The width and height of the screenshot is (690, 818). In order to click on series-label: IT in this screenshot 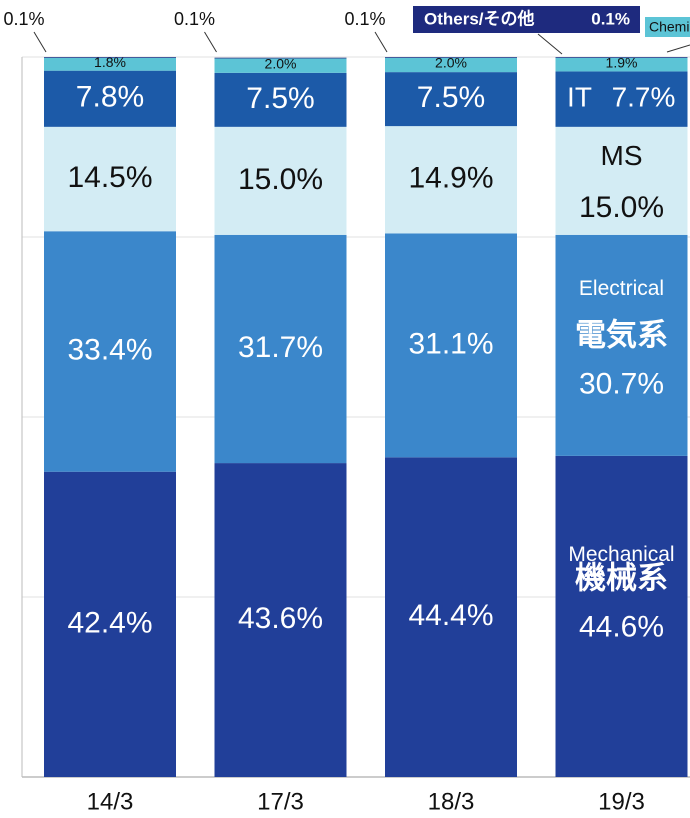, I will do `click(579, 97)`.